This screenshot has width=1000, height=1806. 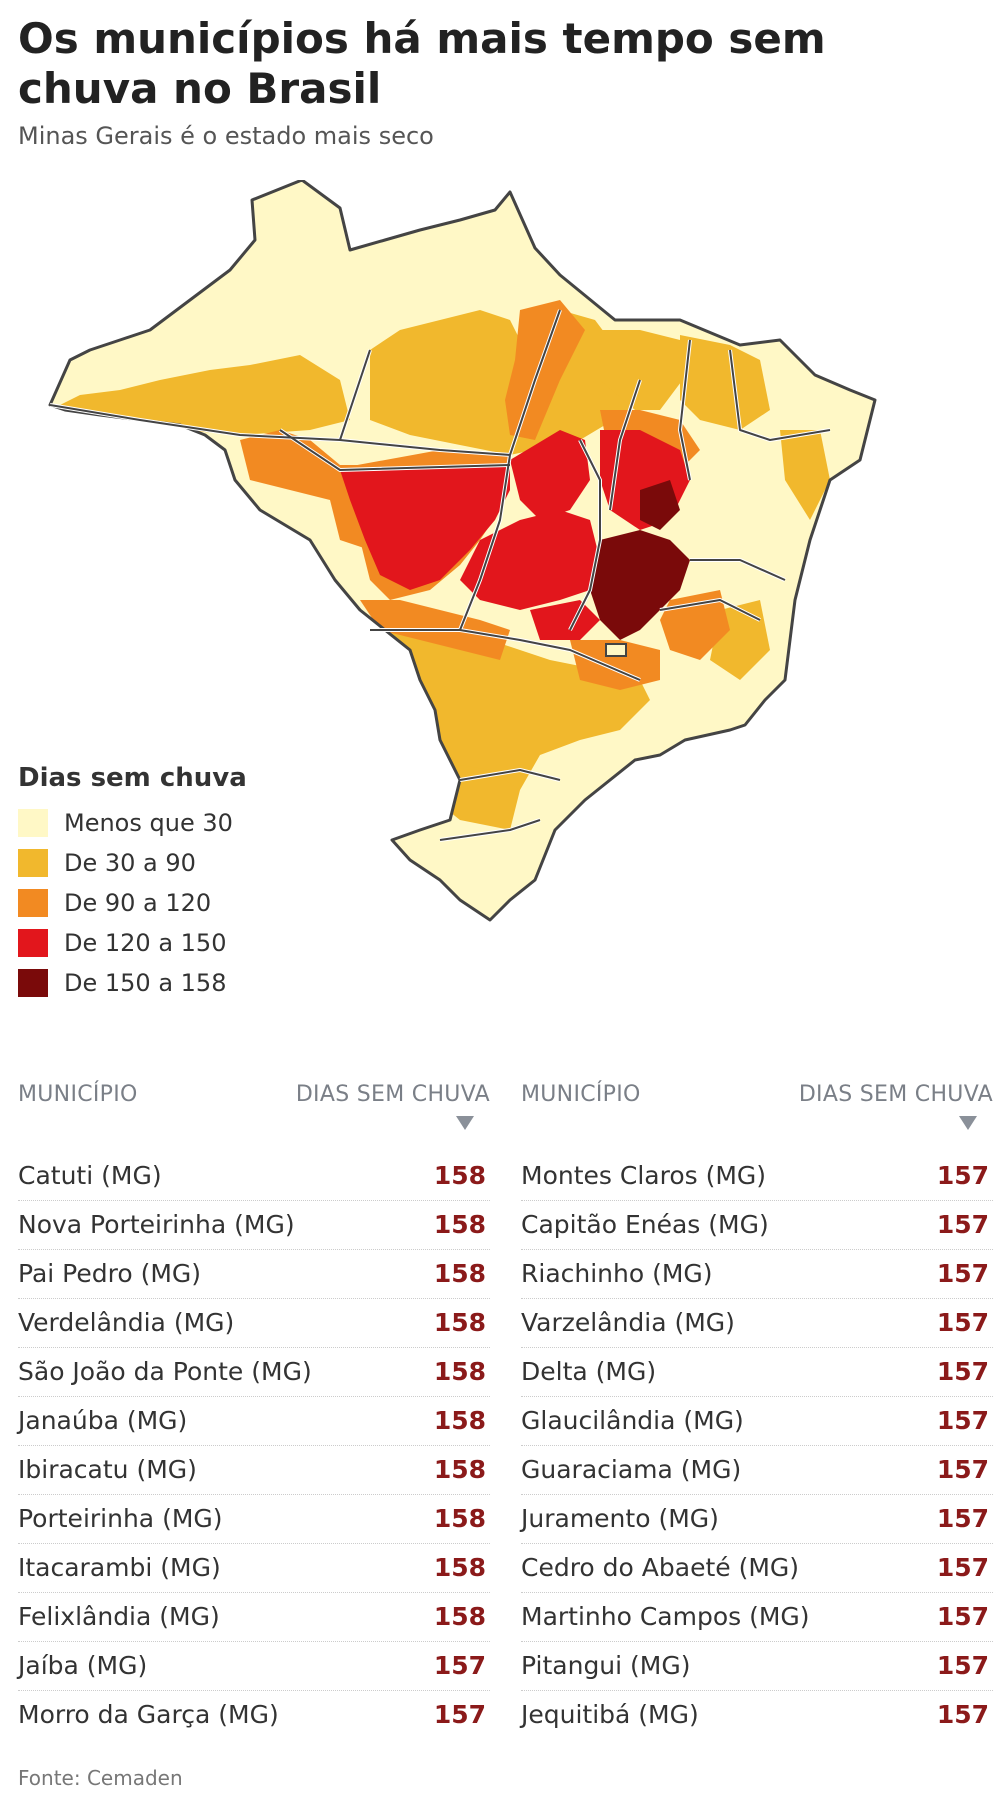 I want to click on municipality-name: Itacarambi (MG), so click(x=119, y=1567).